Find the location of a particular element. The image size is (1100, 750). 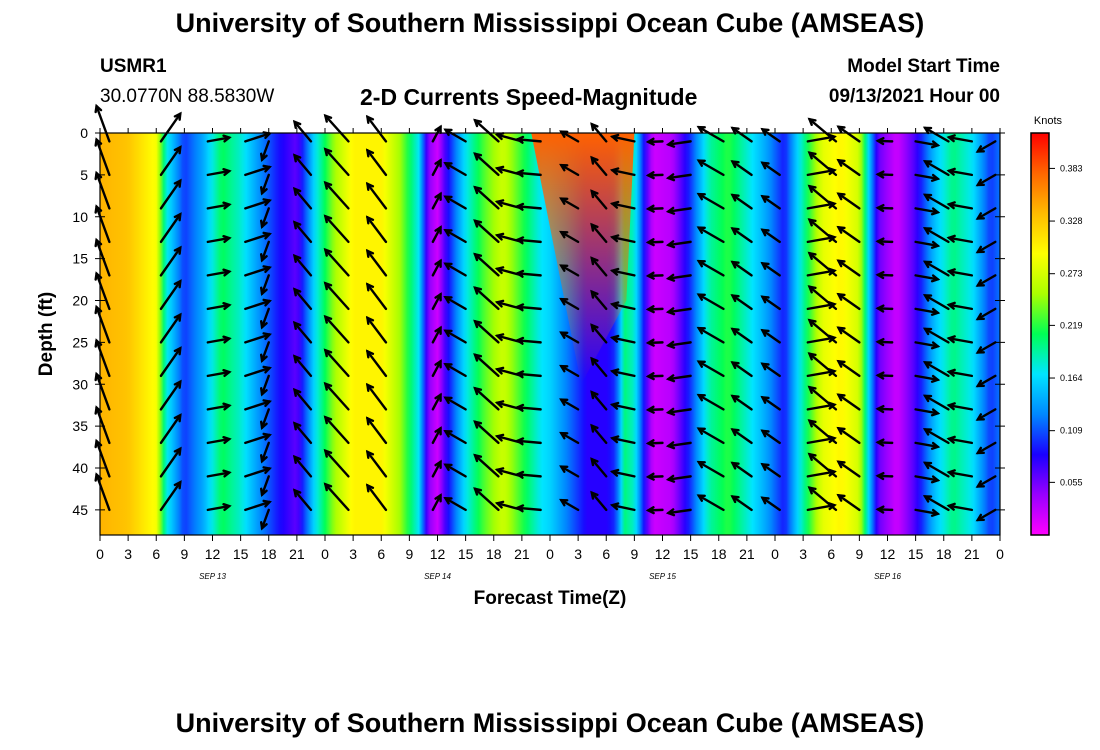

y-tick-label: 40 is located at coordinates (80, 468).